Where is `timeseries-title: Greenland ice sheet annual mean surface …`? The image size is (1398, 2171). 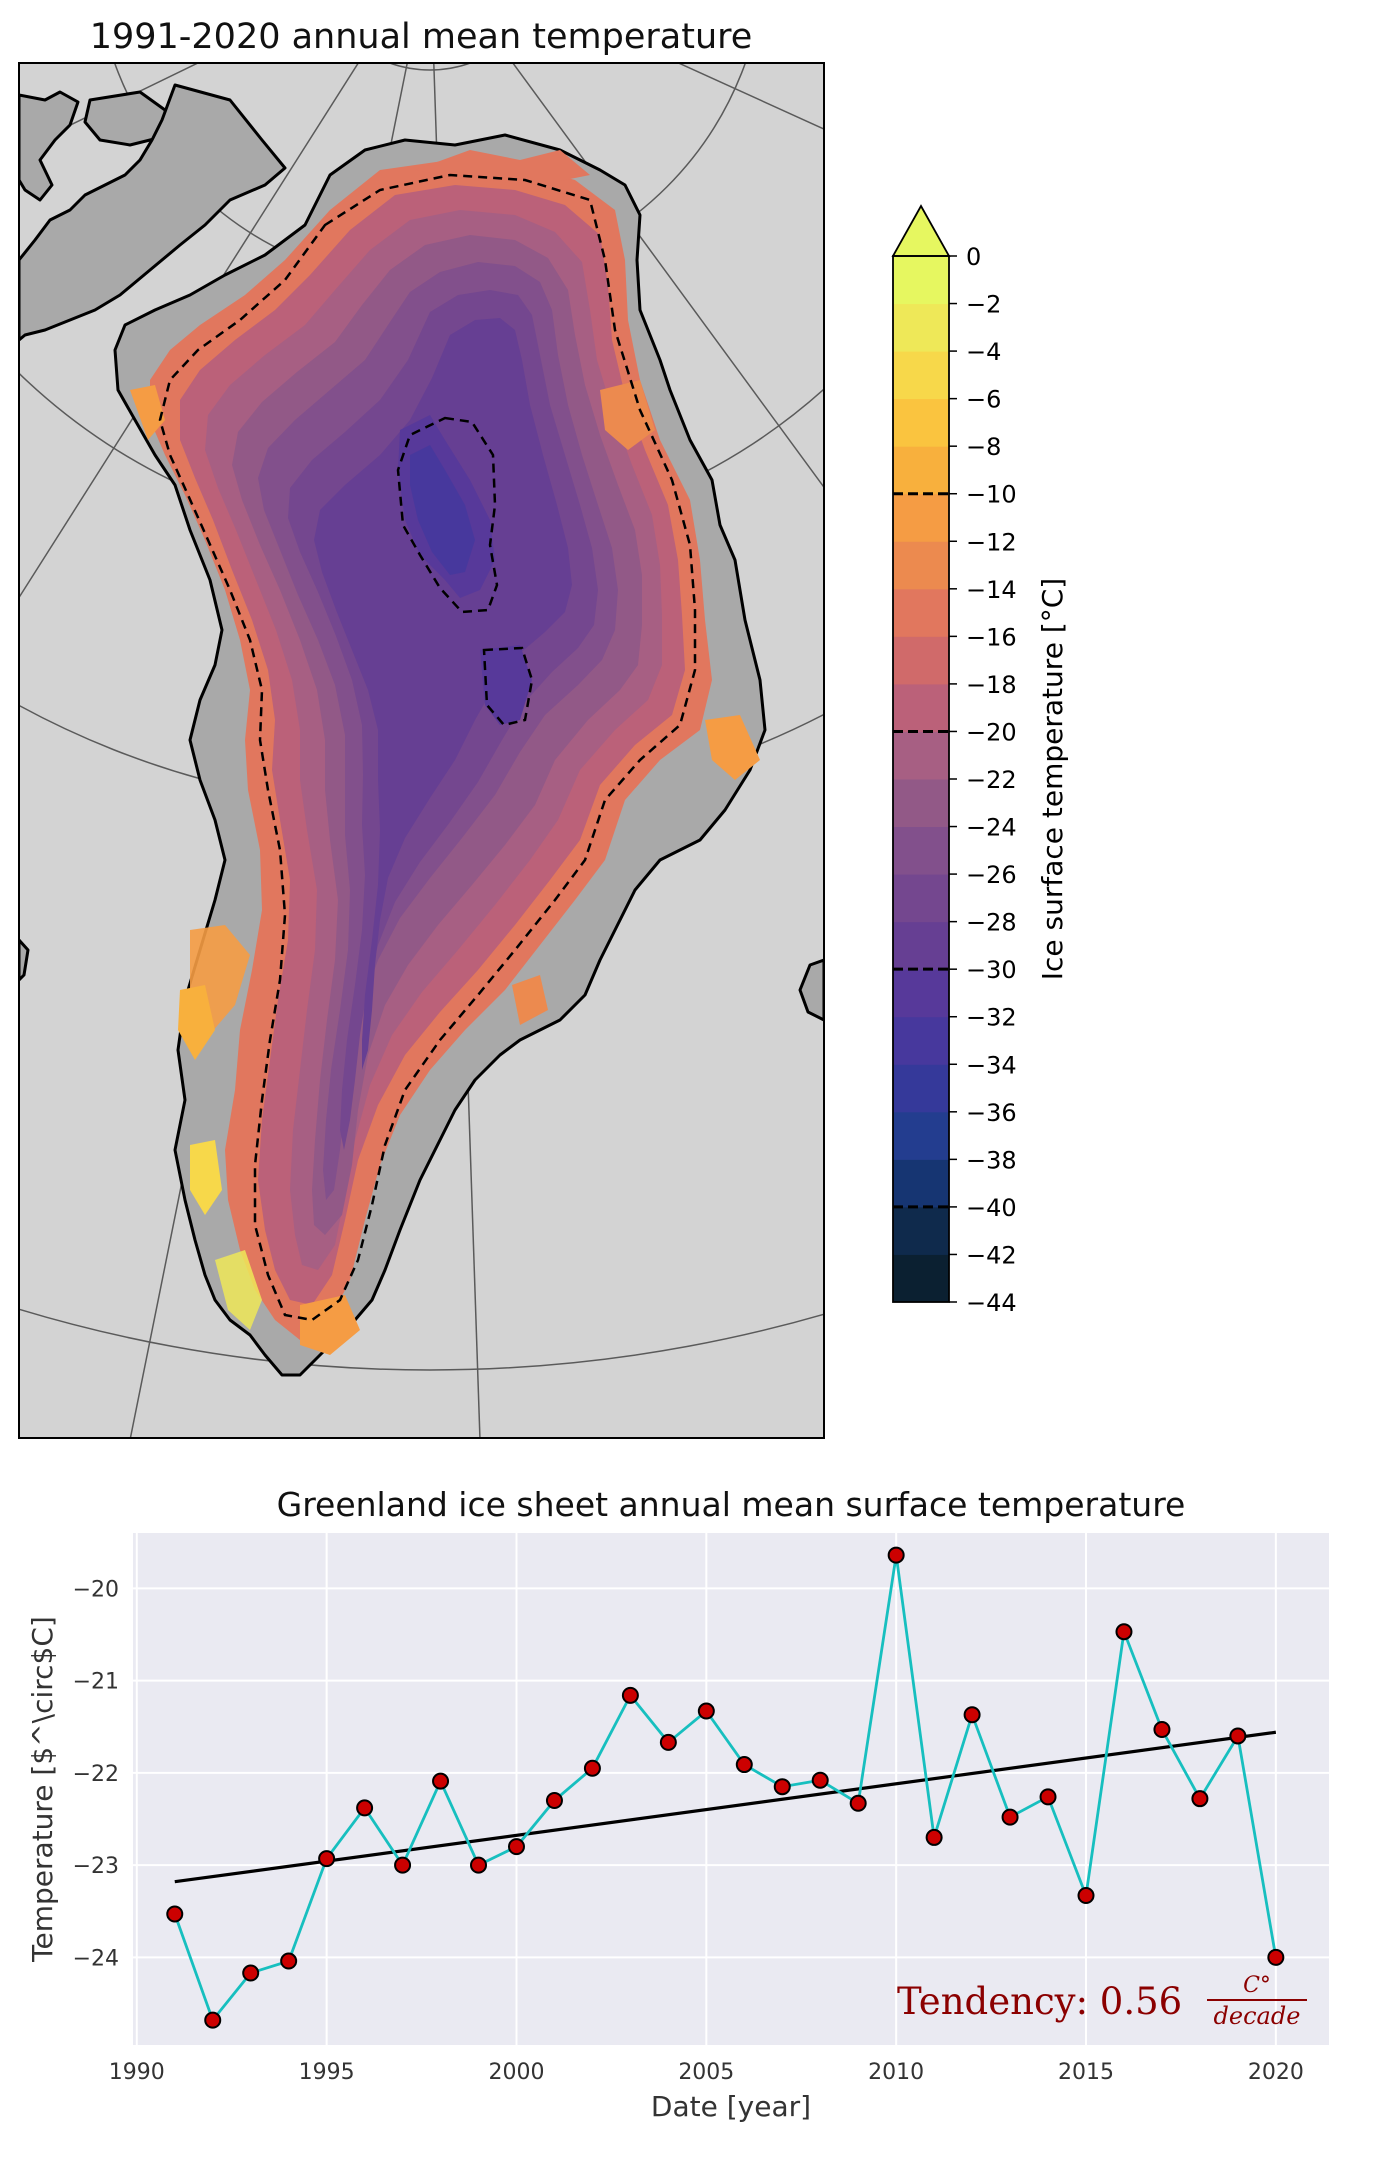
timeseries-title: Greenland ice sheet annual mean surface … is located at coordinates (731, 1504).